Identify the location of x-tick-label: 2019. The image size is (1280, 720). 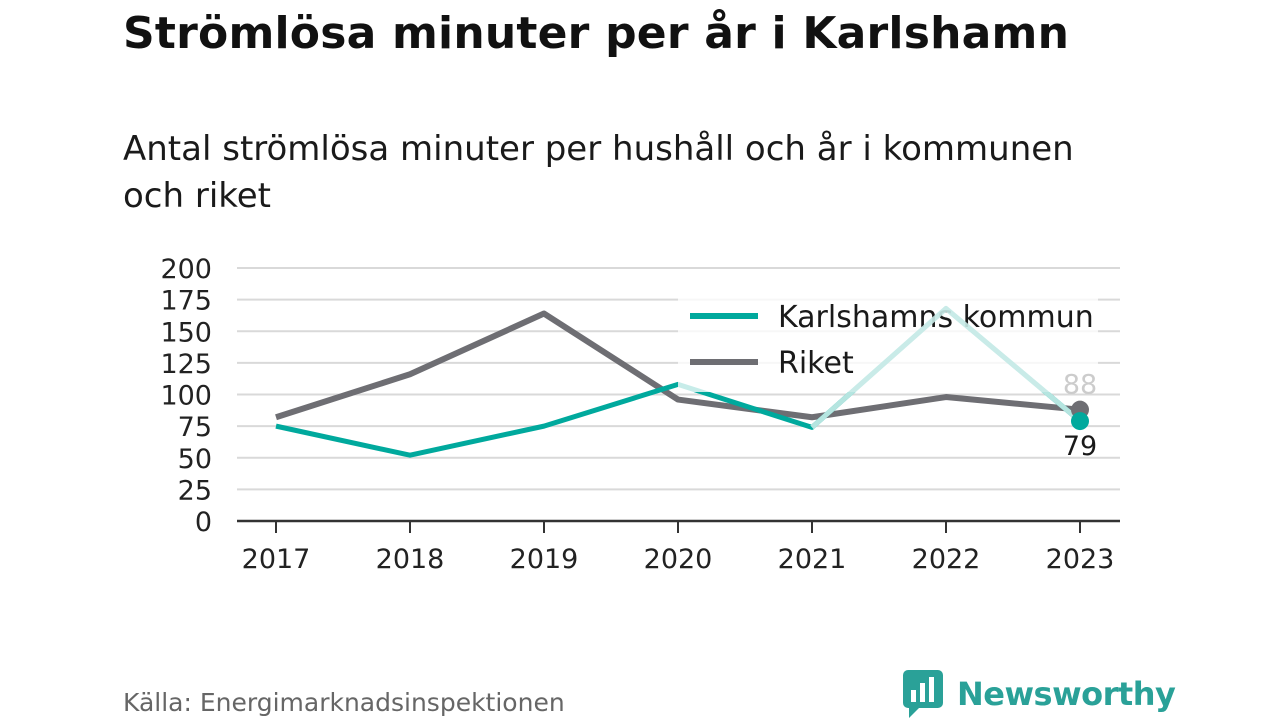
(544, 559).